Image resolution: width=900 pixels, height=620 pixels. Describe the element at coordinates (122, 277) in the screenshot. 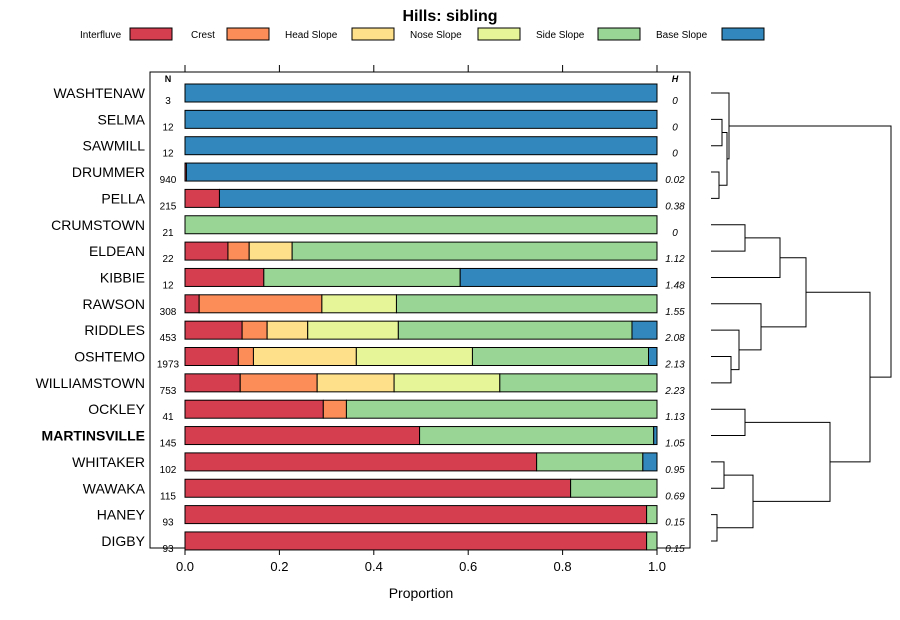

I see `row-label: KIBBIE` at that location.